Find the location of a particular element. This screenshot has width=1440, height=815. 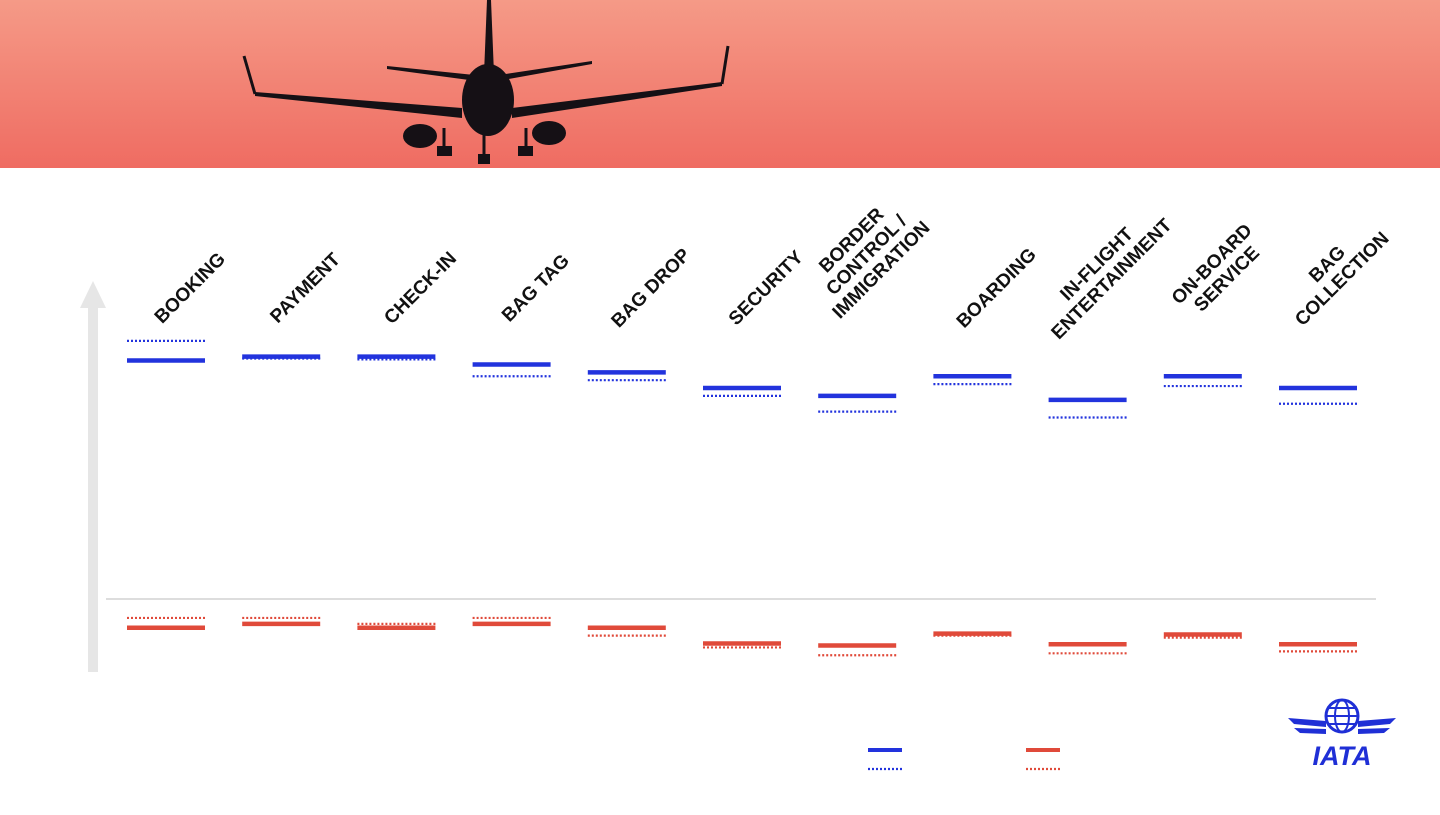

category-label: BAG DROP is located at coordinates (651, 288).